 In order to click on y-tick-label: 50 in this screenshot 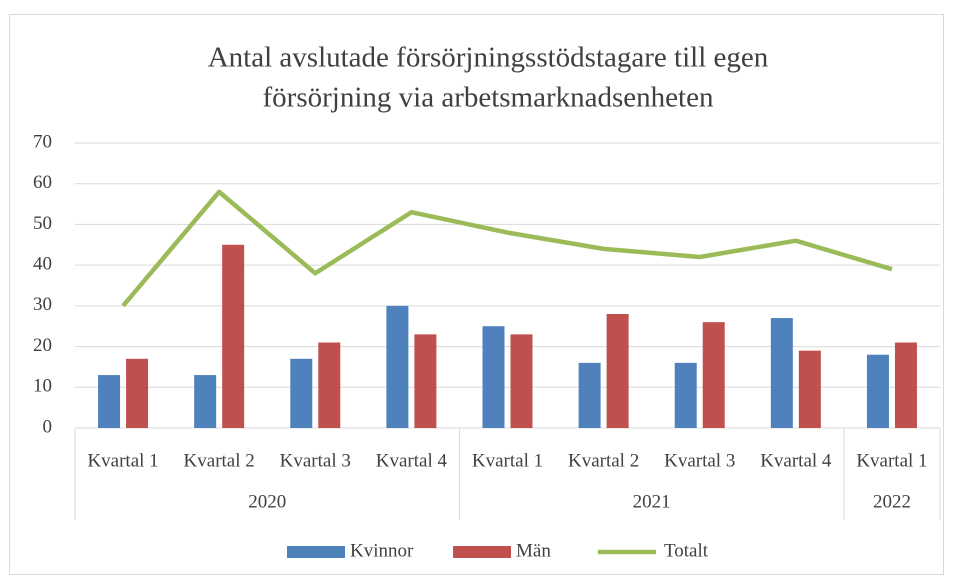, I will do `click(42, 223)`.